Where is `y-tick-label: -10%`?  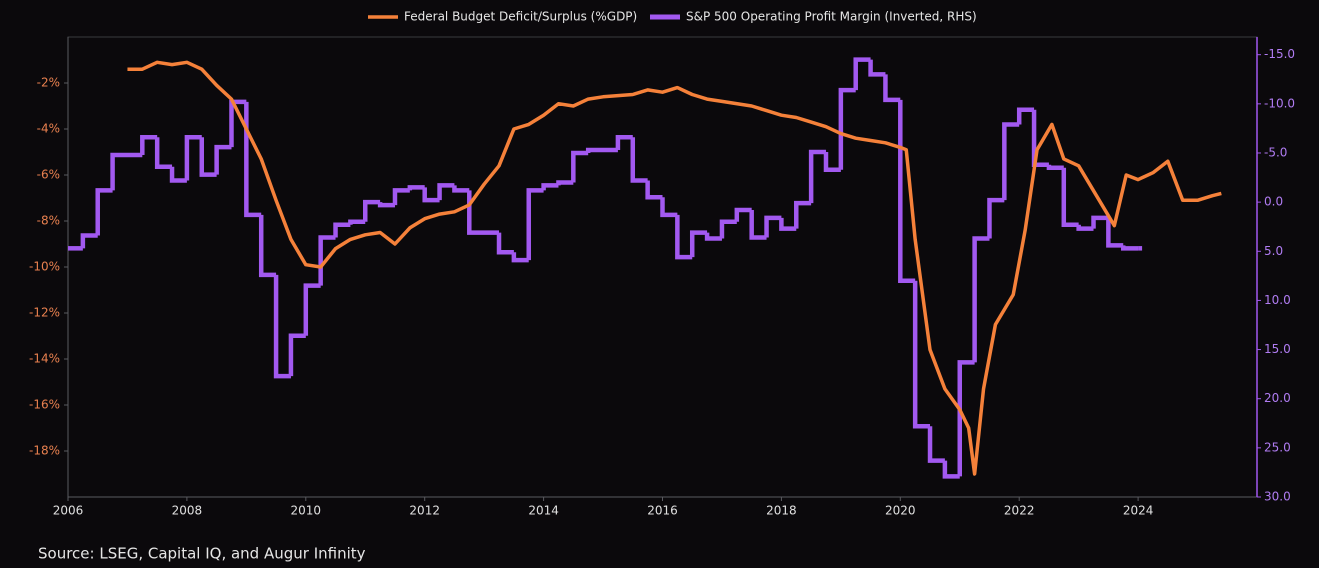 y-tick-label: -10% is located at coordinates (44, 267).